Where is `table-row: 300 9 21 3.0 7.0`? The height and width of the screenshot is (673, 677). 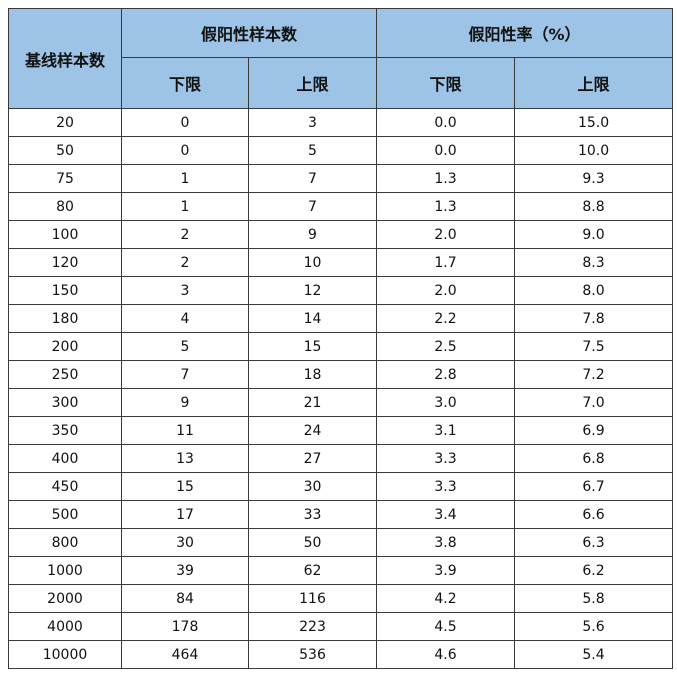 table-row: 300 9 21 3.0 7.0 is located at coordinates (341, 402).